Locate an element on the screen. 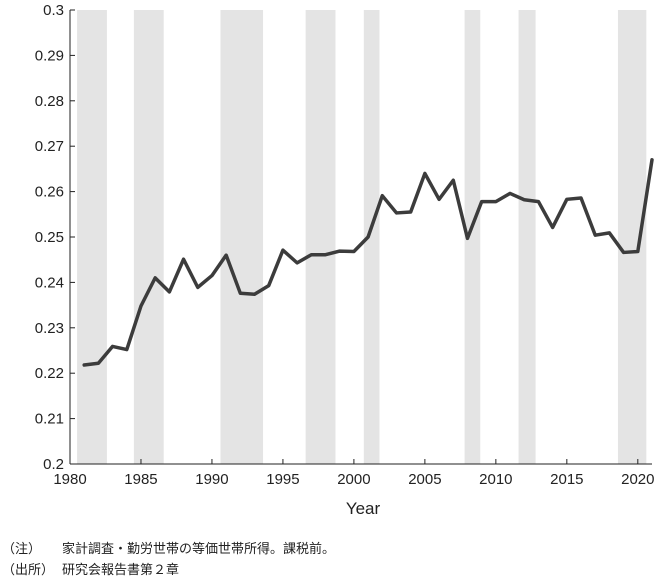  y-tick-label: 0.29 is located at coordinates (49, 55).